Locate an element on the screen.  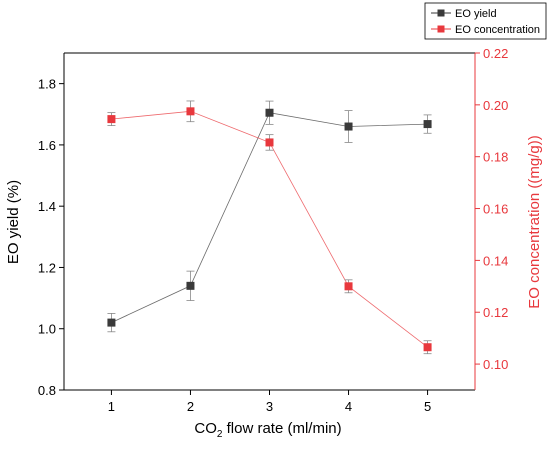
x-tick-label-2: 3 is located at coordinates (269, 406).